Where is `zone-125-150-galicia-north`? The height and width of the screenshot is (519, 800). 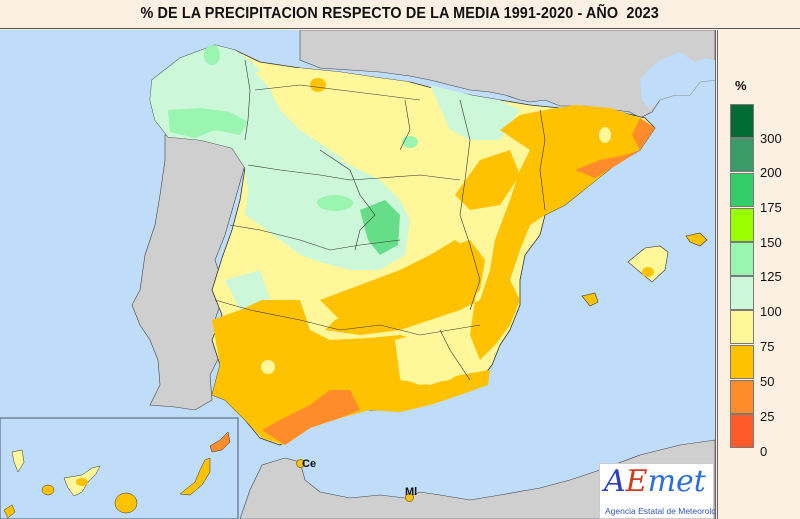
zone-125-150-galicia-north is located at coordinates (212, 55).